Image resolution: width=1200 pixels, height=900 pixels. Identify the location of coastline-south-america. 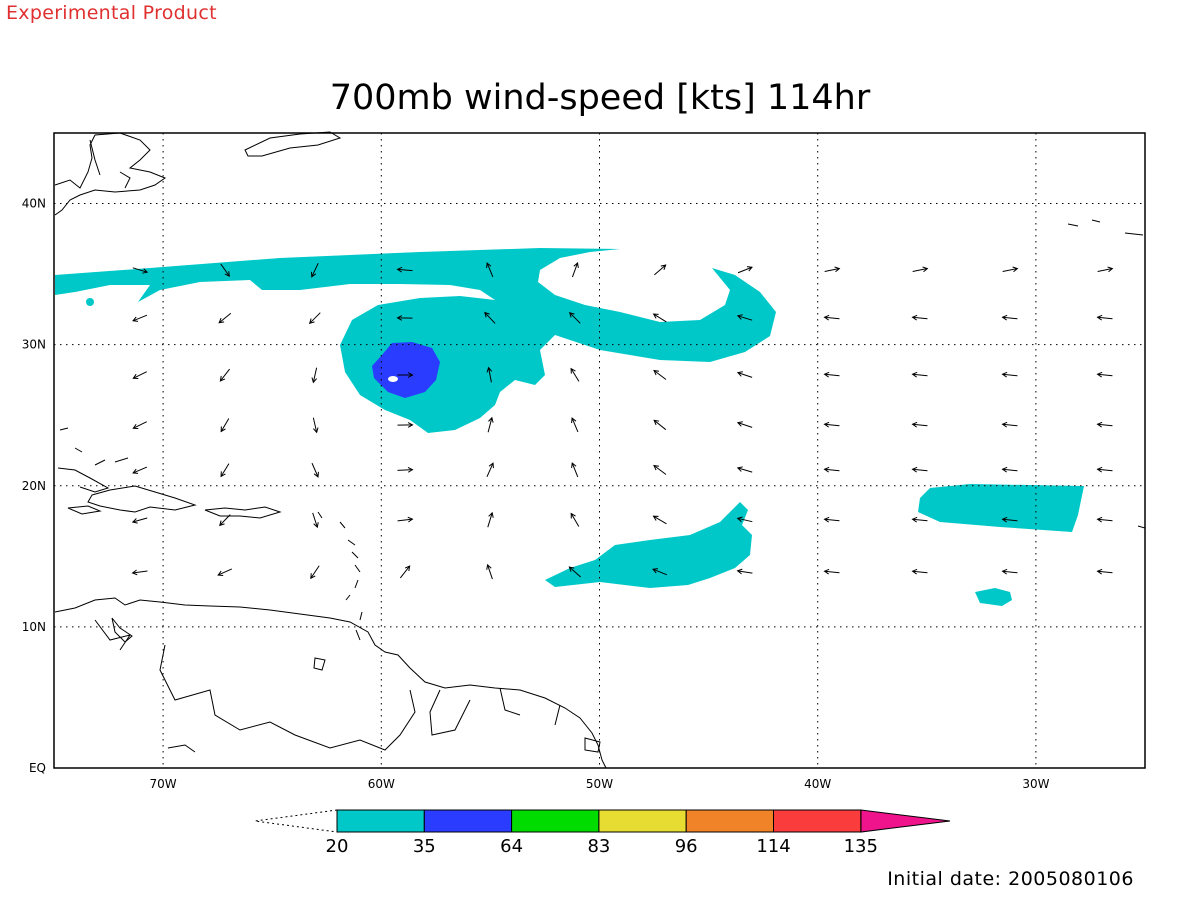
(330, 683).